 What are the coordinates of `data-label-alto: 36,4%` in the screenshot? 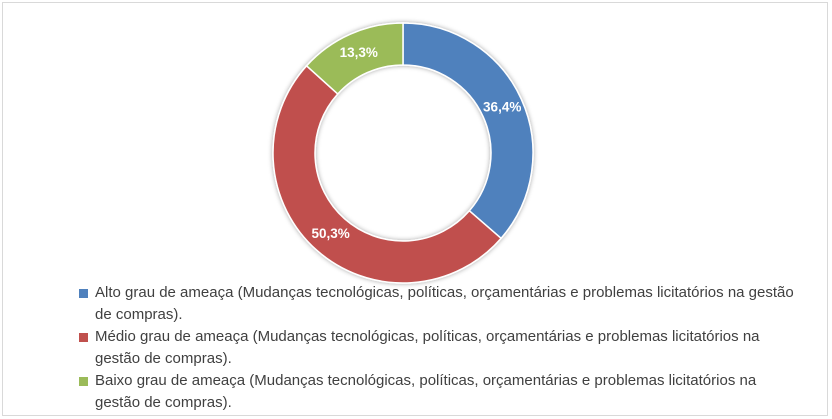 It's located at (502, 106).